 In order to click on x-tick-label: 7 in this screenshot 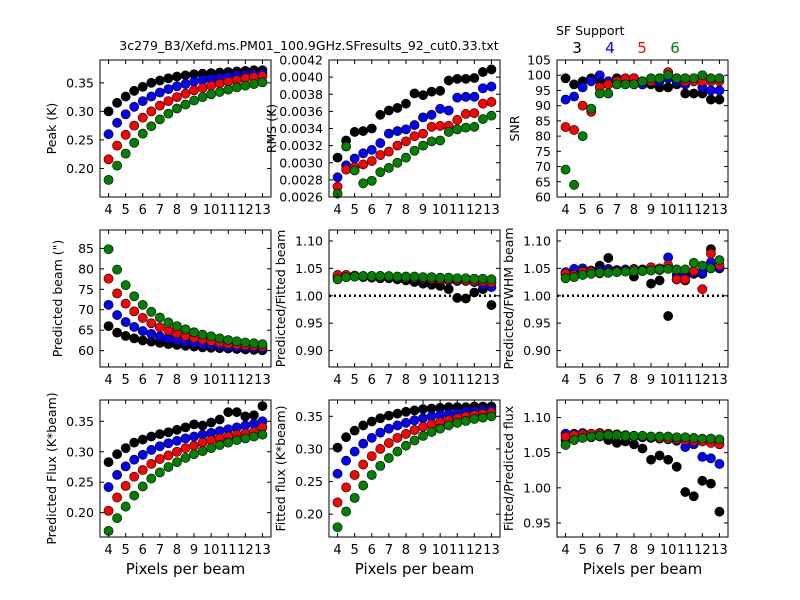, I will do `click(389, 550)`.